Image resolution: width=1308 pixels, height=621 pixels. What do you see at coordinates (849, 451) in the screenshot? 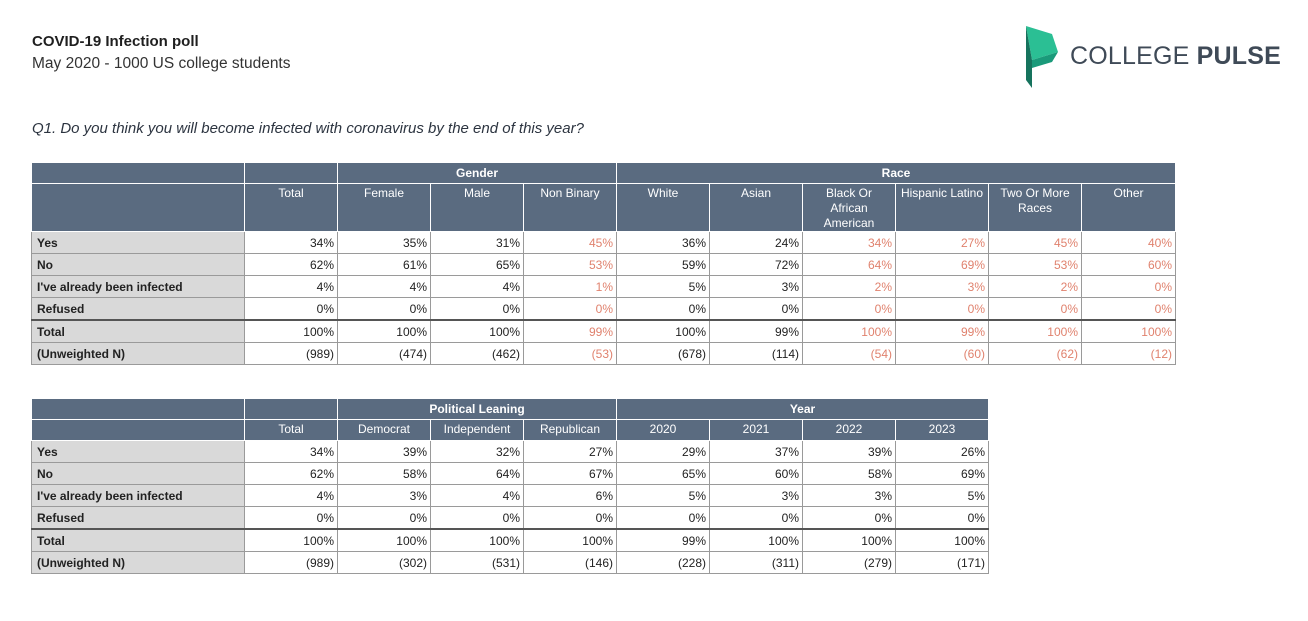
I see `table-cell: 39%` at bounding box center [849, 451].